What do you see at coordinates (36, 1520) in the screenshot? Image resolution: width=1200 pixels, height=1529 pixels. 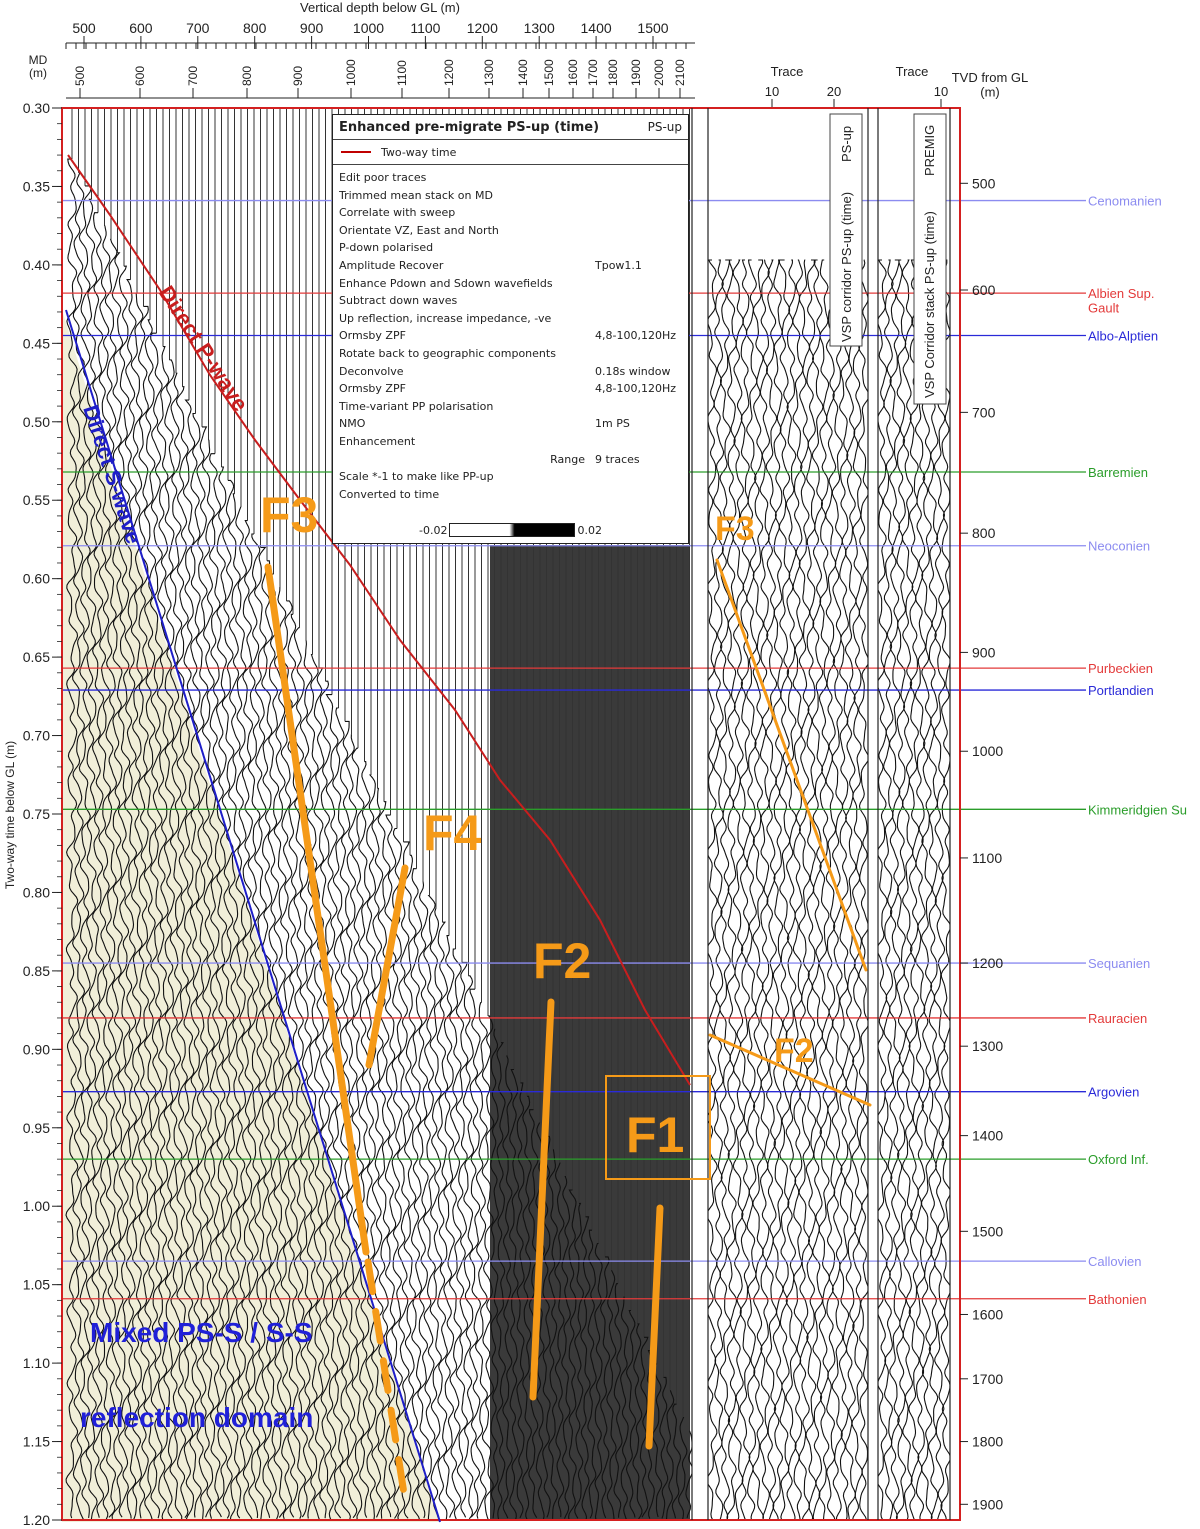 I see `y-axis-tick-label: 1.20` at bounding box center [36, 1520].